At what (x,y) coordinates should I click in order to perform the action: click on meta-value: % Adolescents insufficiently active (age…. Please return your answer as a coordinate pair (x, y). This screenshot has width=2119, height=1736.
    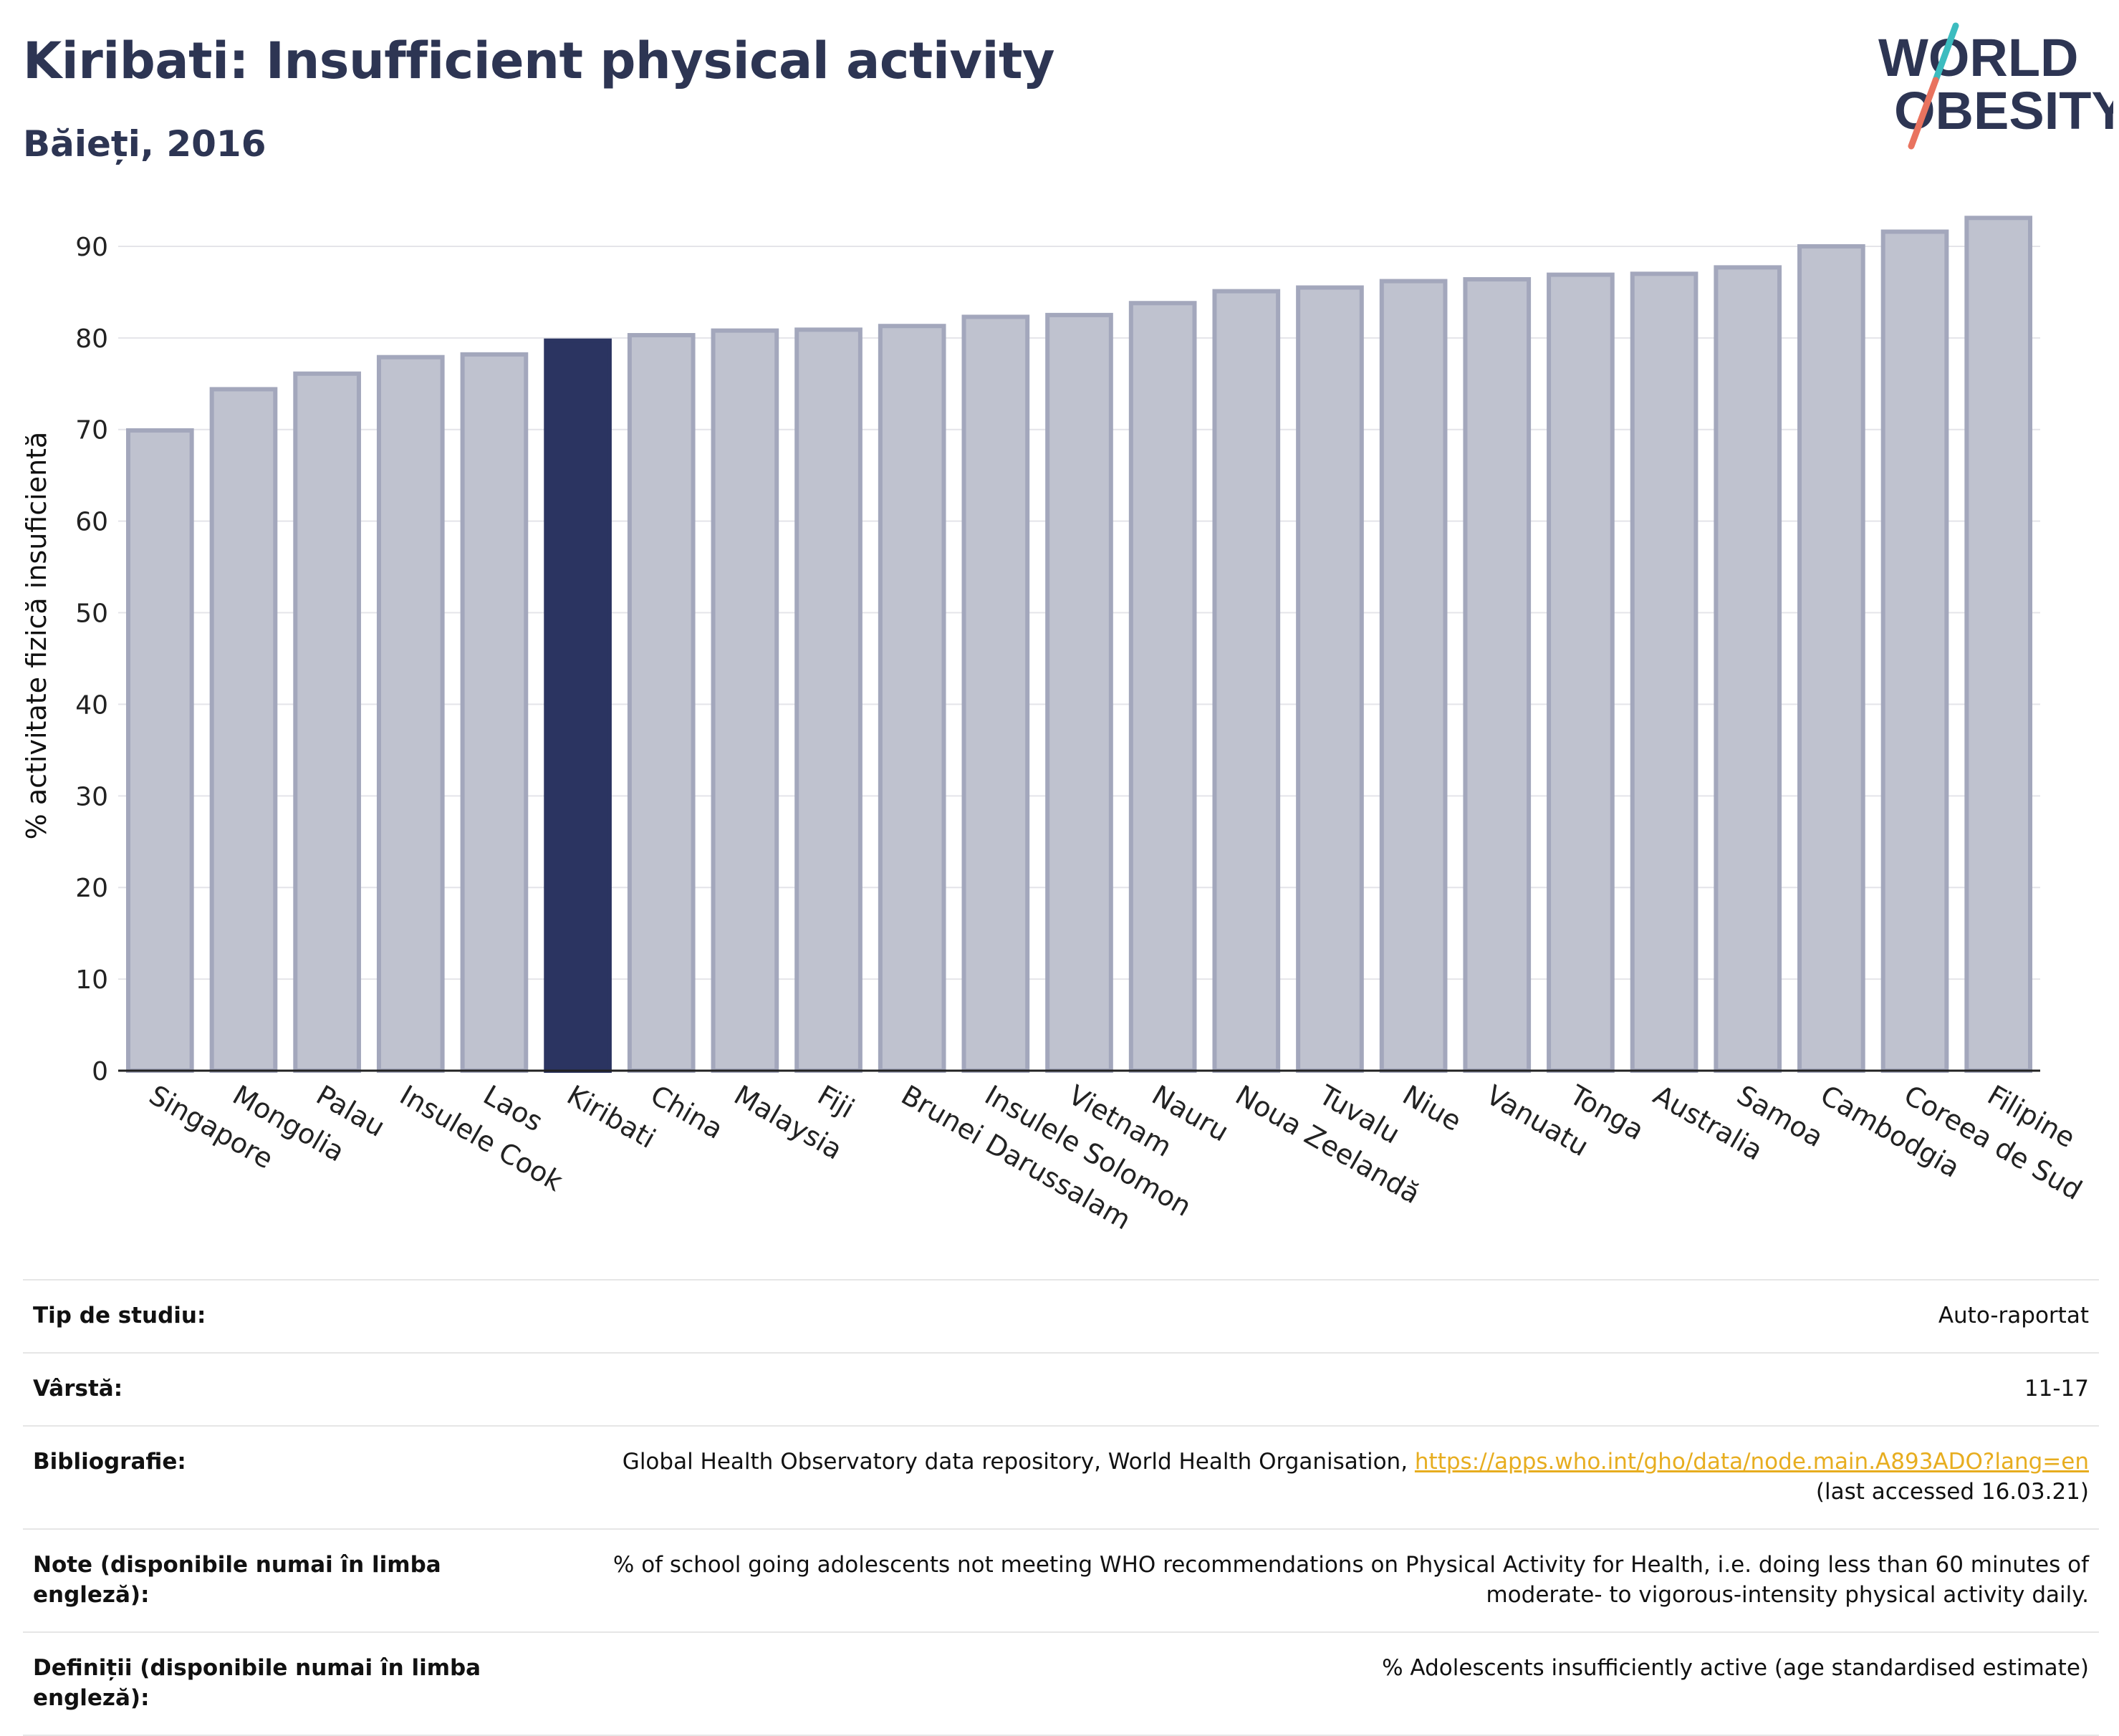
    Looking at the image, I should click on (1315, 1684).